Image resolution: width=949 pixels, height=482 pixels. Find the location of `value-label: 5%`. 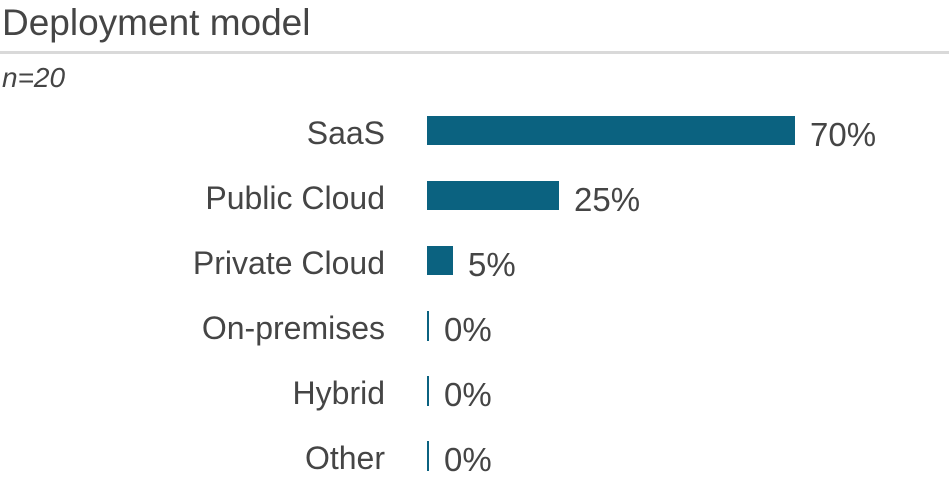

value-label: 5% is located at coordinates (492, 264).